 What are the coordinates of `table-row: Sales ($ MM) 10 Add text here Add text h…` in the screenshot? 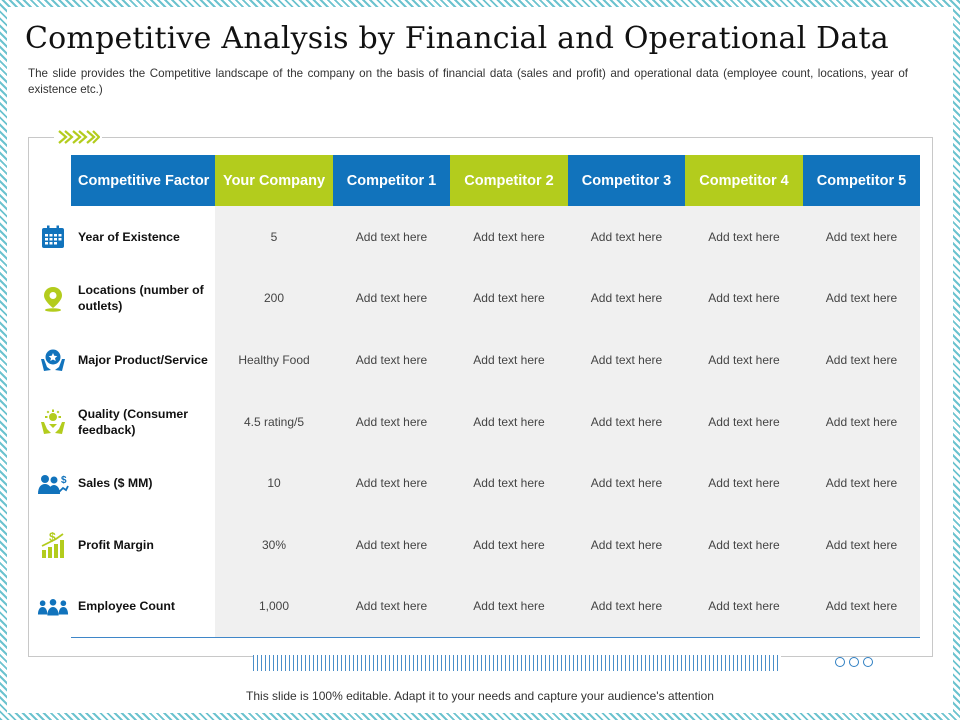 It's located at (495, 483).